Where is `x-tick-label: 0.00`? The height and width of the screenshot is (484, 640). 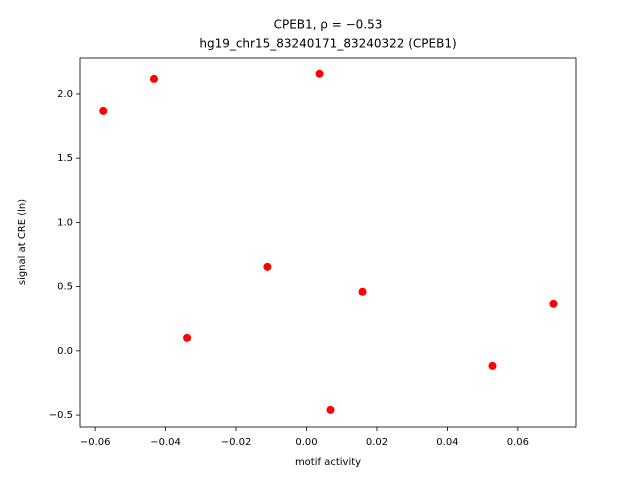 x-tick-label: 0.00 is located at coordinates (306, 442).